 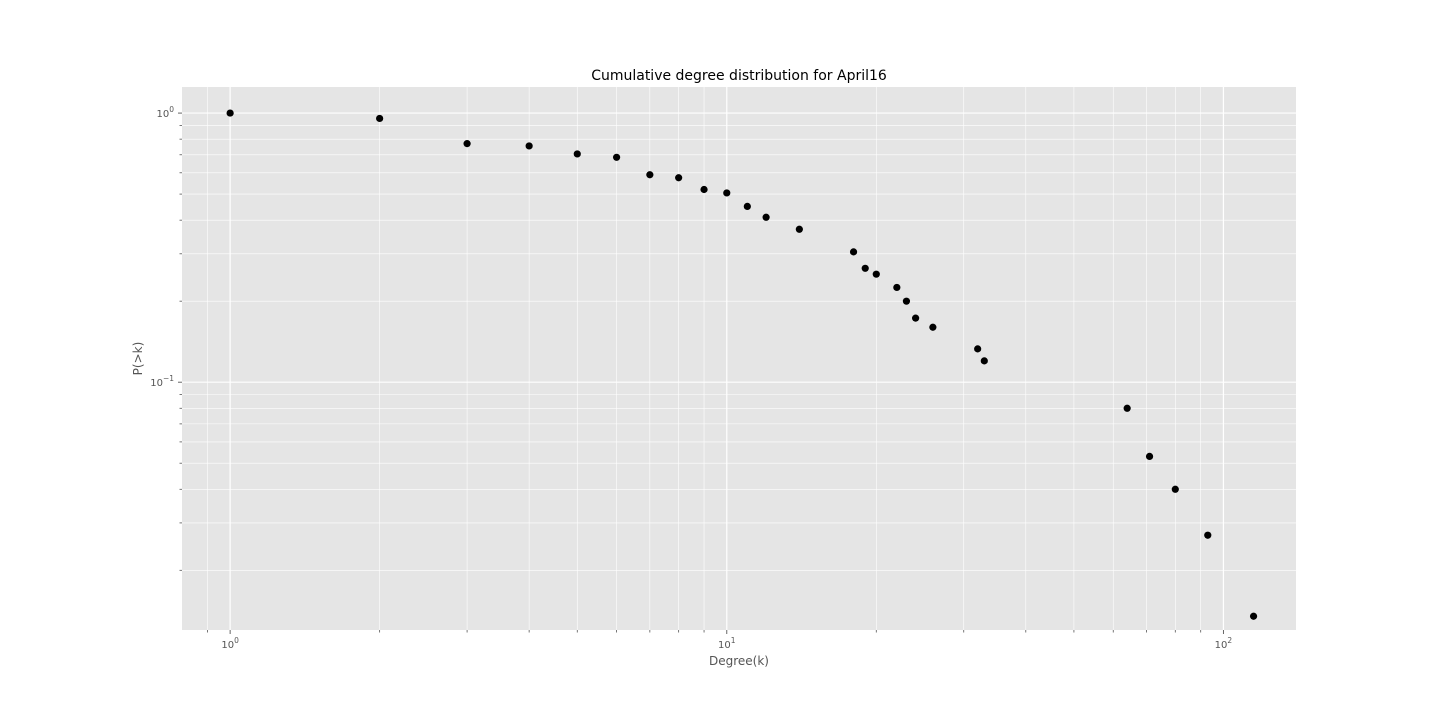 What do you see at coordinates (739, 661) in the screenshot?
I see `x-axis-label: Degree(k)` at bounding box center [739, 661].